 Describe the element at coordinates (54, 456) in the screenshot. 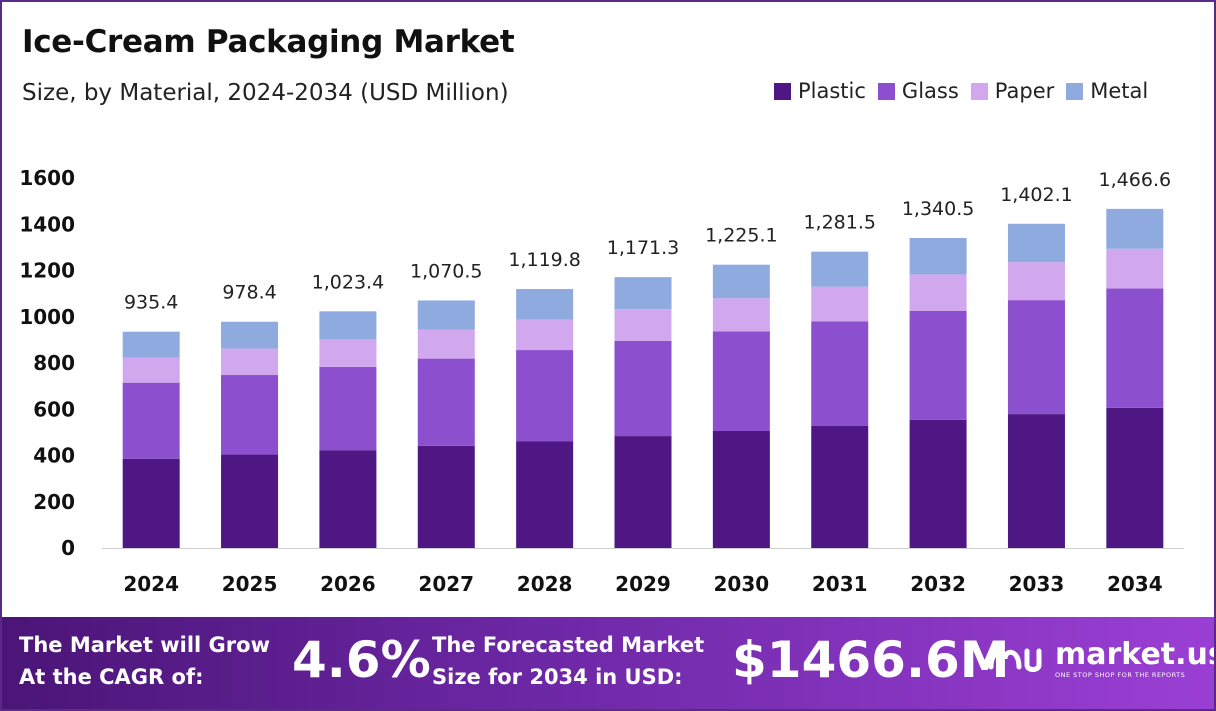

I see `y-tick-label: 400` at that location.